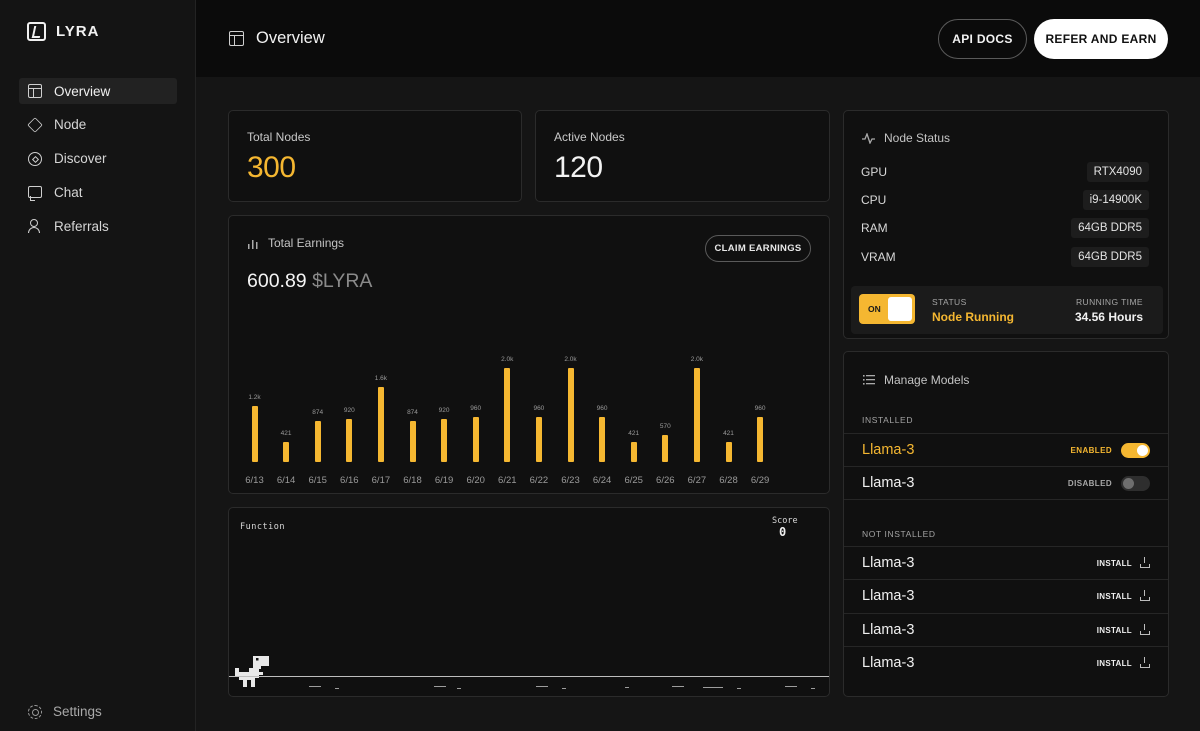 The width and height of the screenshot is (1200, 731). What do you see at coordinates (1108, 317) in the screenshot?
I see `running-time-value: 34.56 Hours` at bounding box center [1108, 317].